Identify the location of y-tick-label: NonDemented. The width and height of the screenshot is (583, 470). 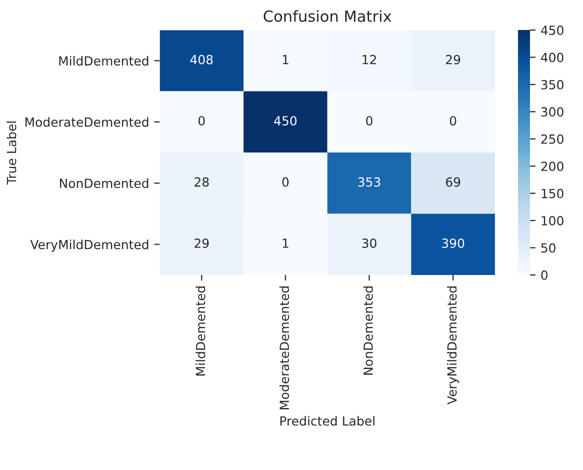
(104, 183).